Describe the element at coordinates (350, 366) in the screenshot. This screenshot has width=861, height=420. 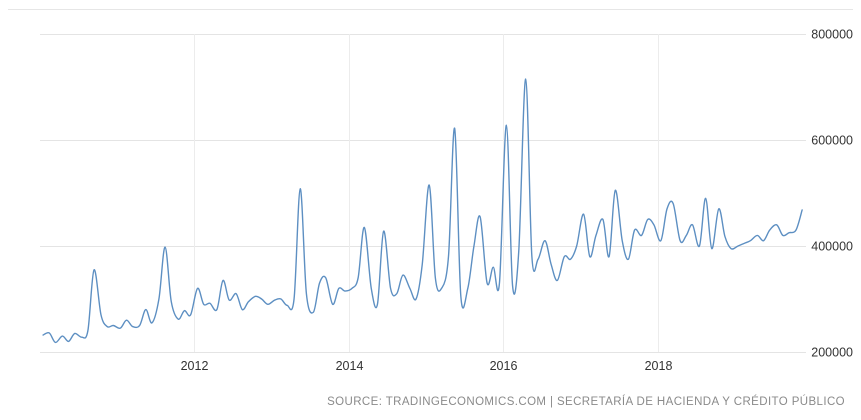
I see `x-tick-label: 2014` at that location.